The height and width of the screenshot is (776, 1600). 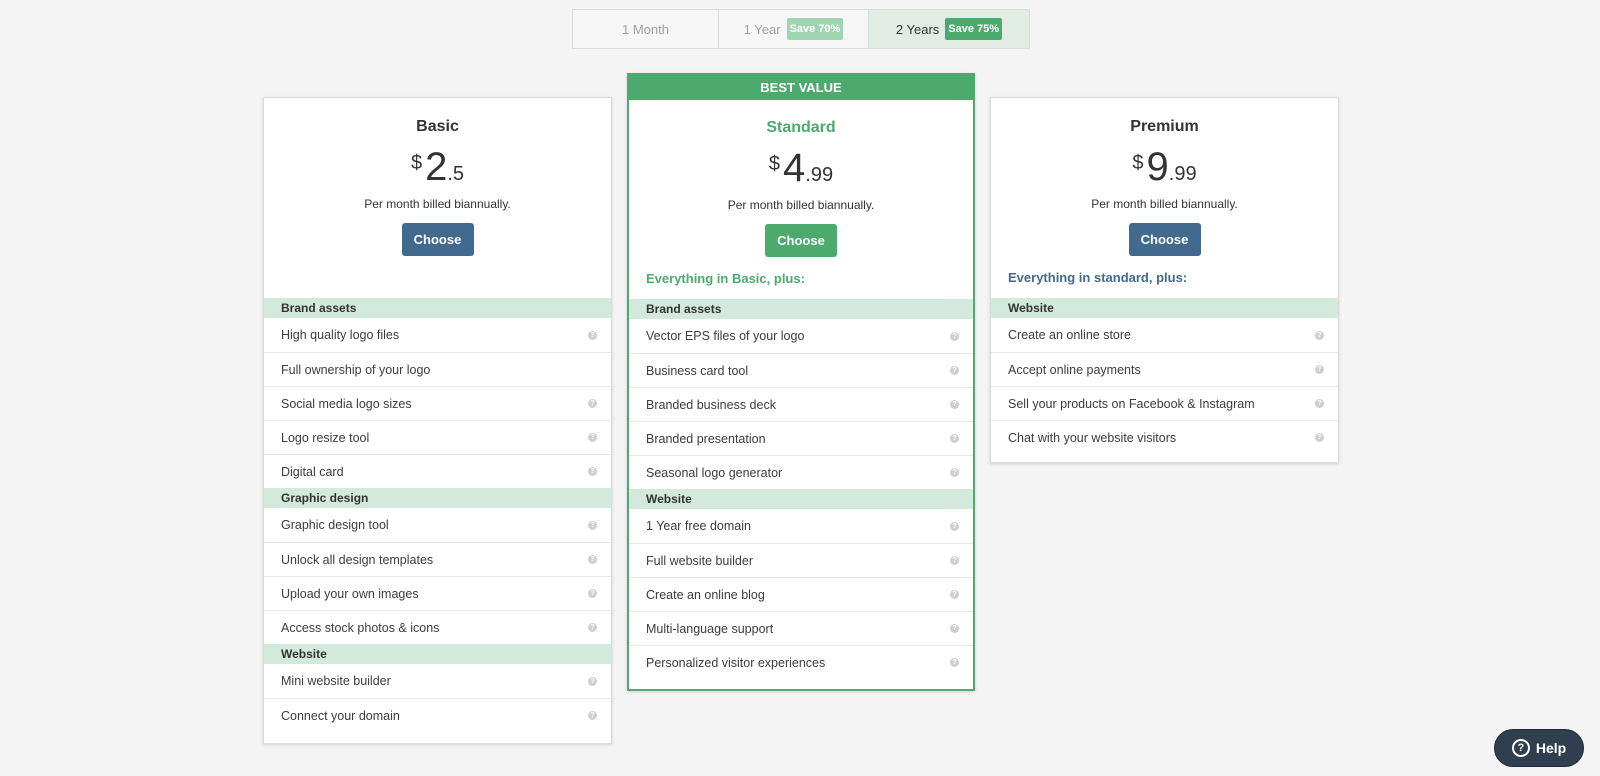 I want to click on plan-price: $ 4 .99, so click(x=801, y=168).